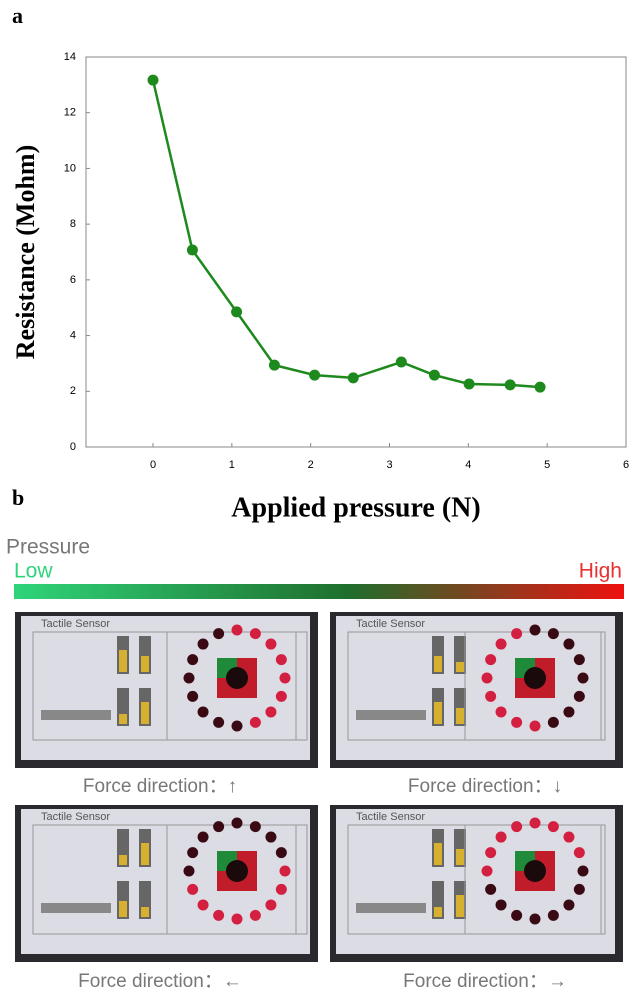 This screenshot has height=997, width=629. I want to click on photo-caption: Force direction：↓, so click(485, 786).